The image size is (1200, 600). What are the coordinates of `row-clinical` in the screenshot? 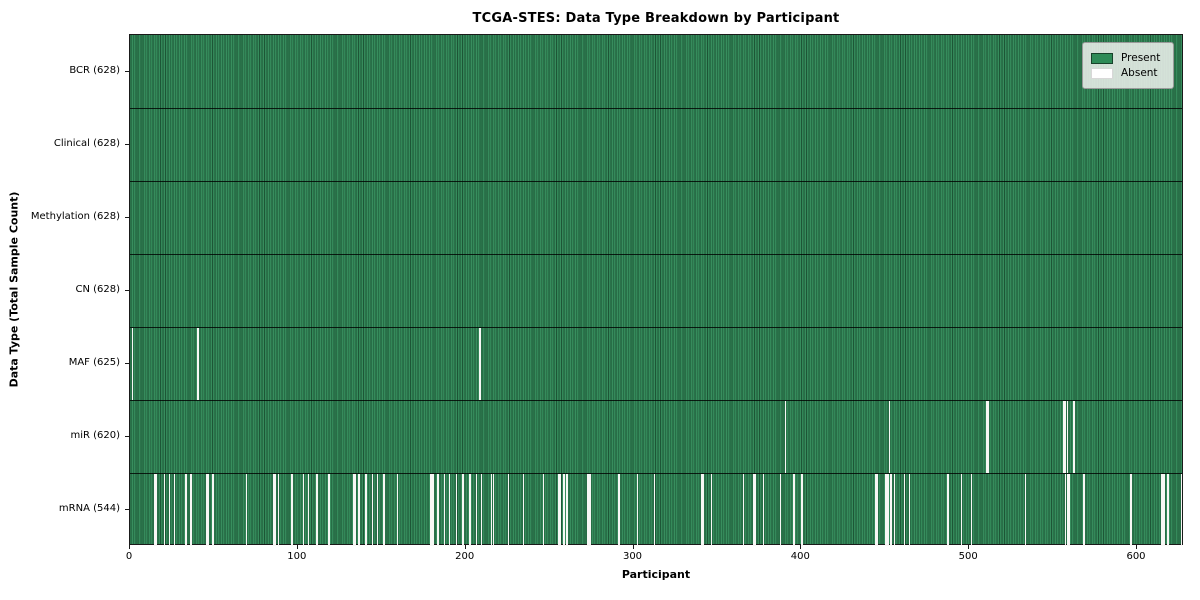 It's located at (656, 144).